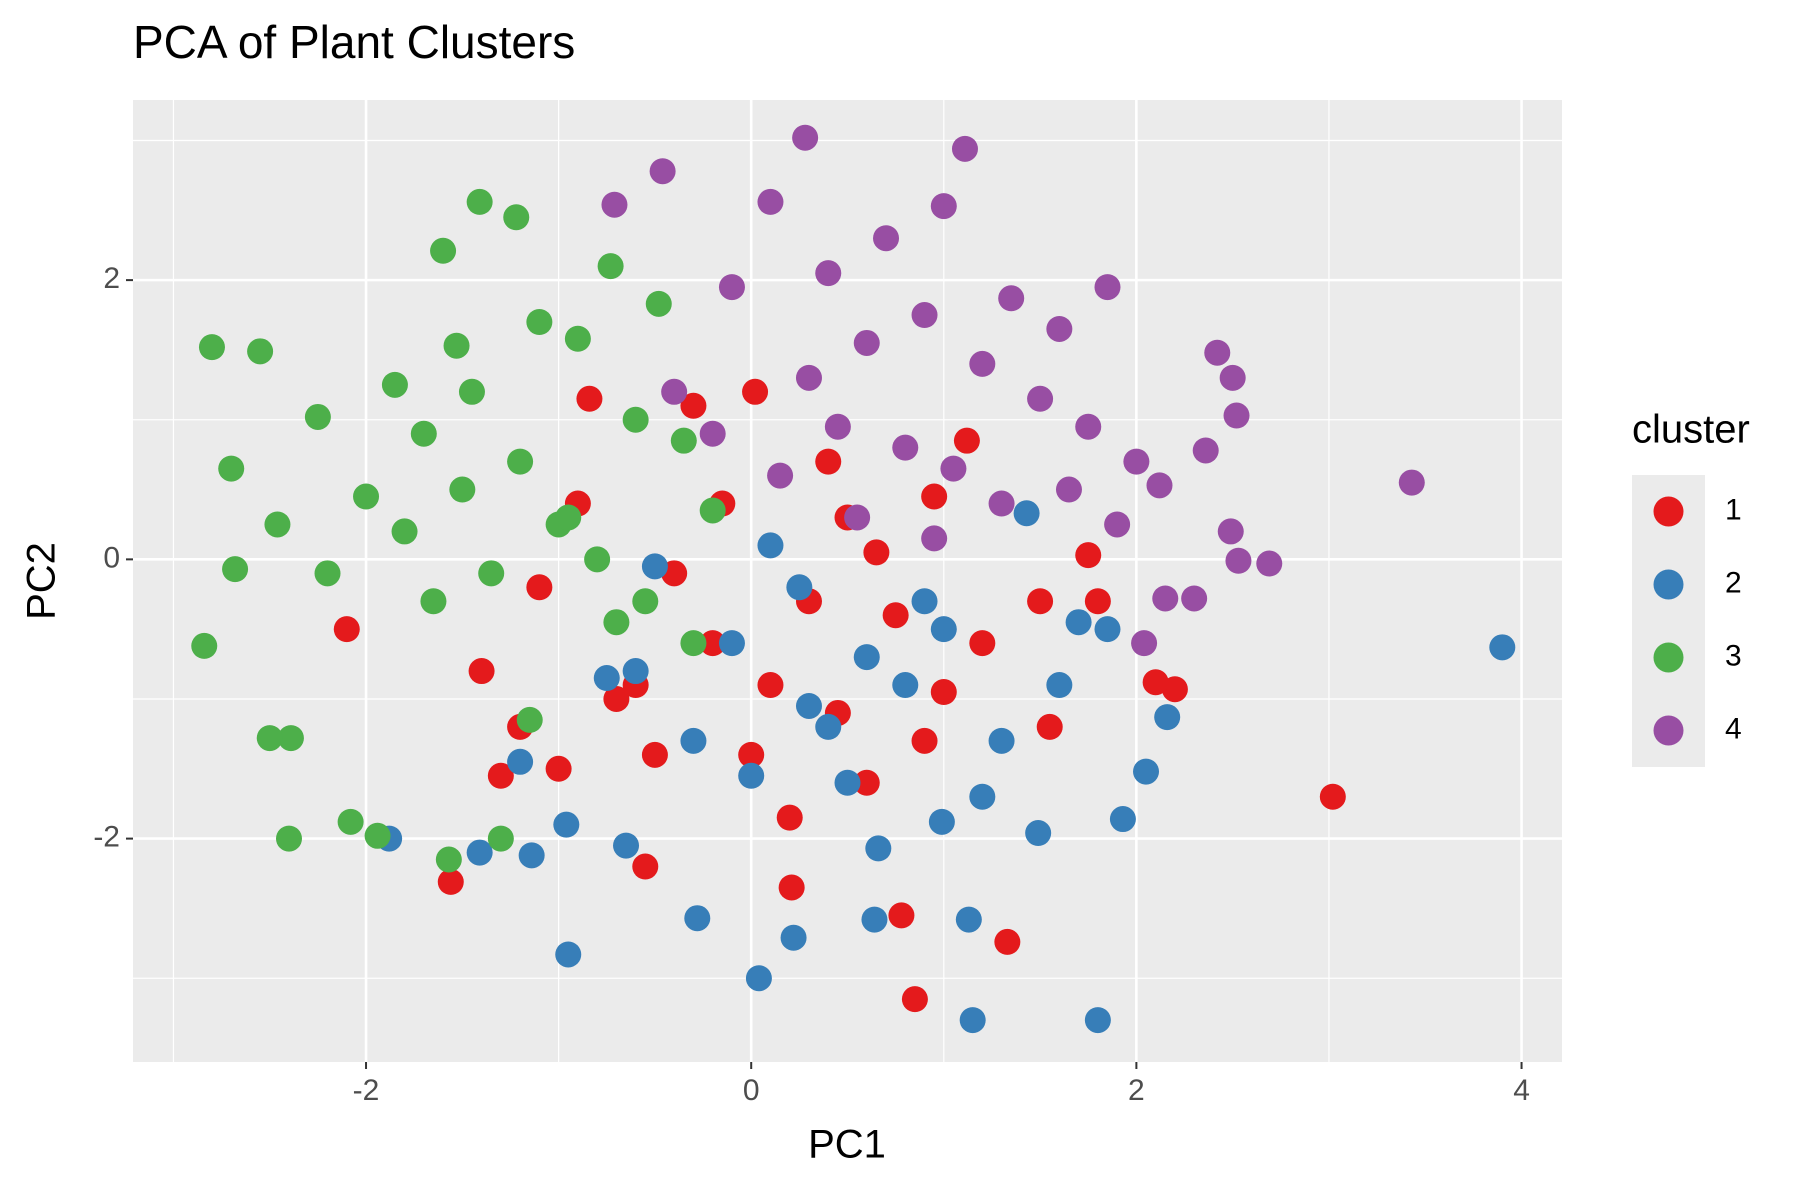  Describe the element at coordinates (111, 557) in the screenshot. I see `y-tick-label: 0` at that location.